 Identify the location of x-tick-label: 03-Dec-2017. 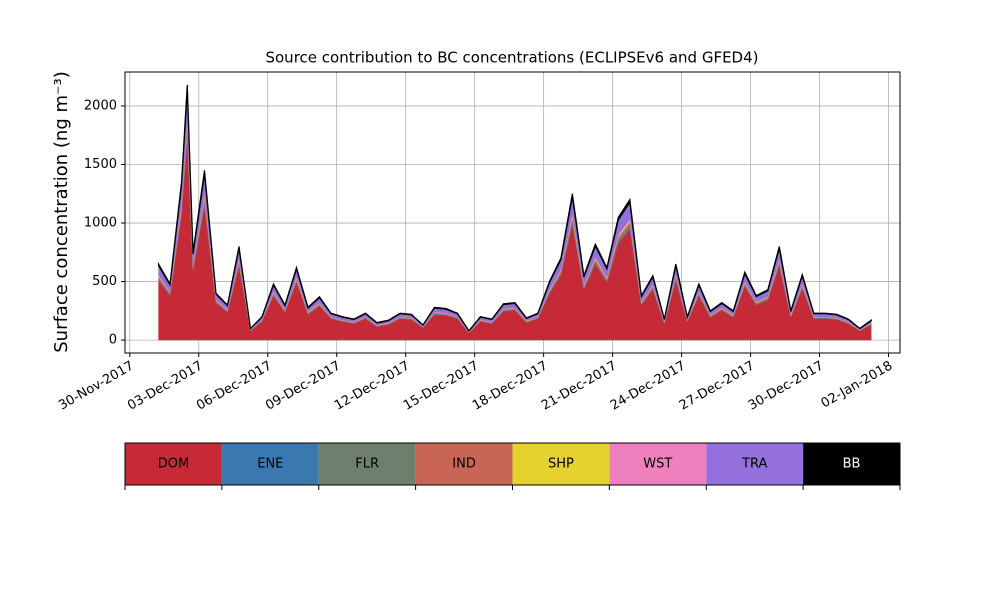
(165, 386).